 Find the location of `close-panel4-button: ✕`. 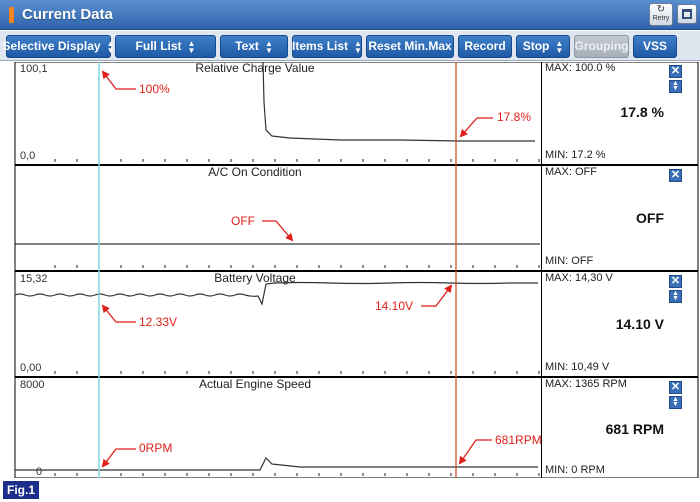

close-panel4-button: ✕ is located at coordinates (675, 387).